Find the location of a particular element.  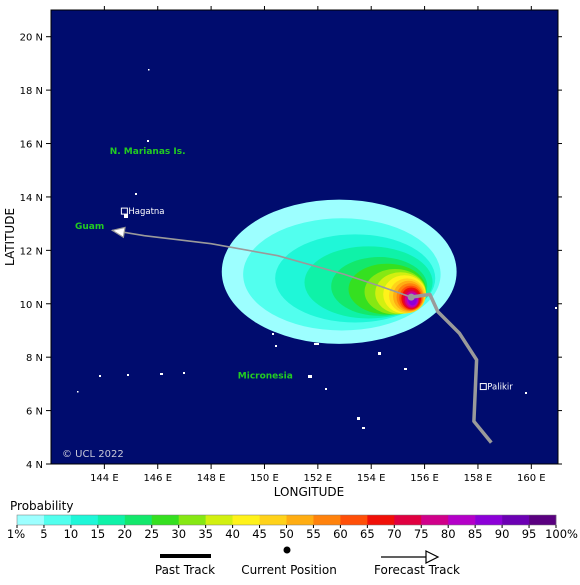

y-tick-label: 20 N is located at coordinates (31, 38).